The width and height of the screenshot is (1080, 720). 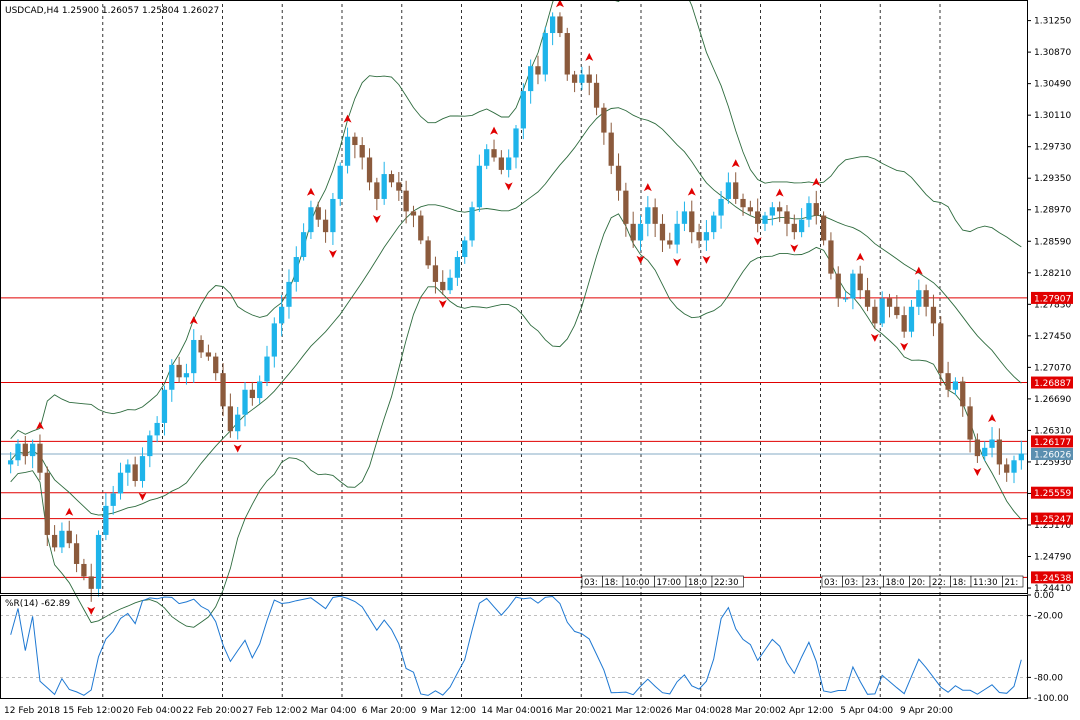 What do you see at coordinates (591, 583) in the screenshot?
I see `session-left-text: 03:` at bounding box center [591, 583].